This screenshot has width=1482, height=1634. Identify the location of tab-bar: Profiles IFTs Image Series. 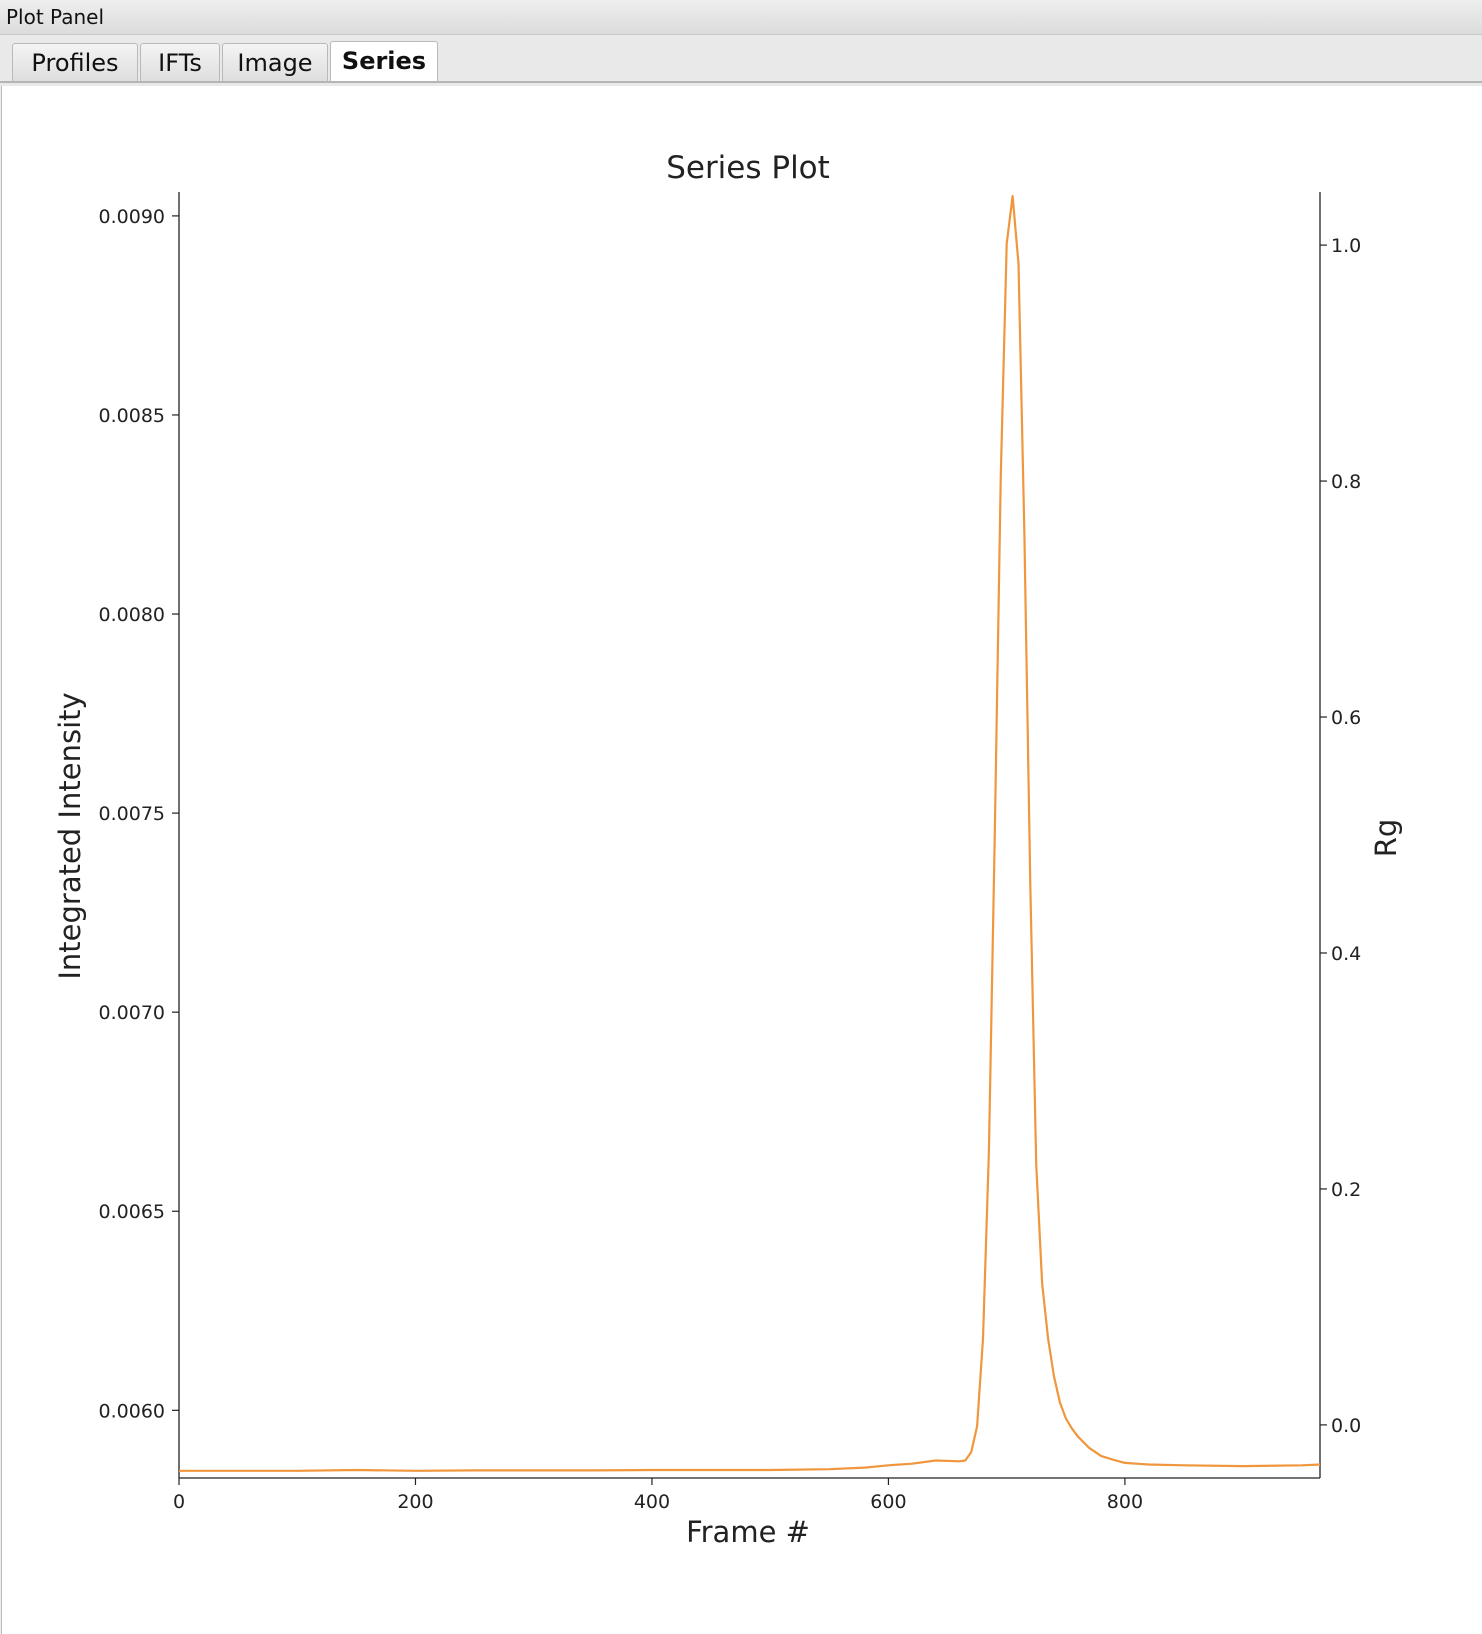
(741, 61).